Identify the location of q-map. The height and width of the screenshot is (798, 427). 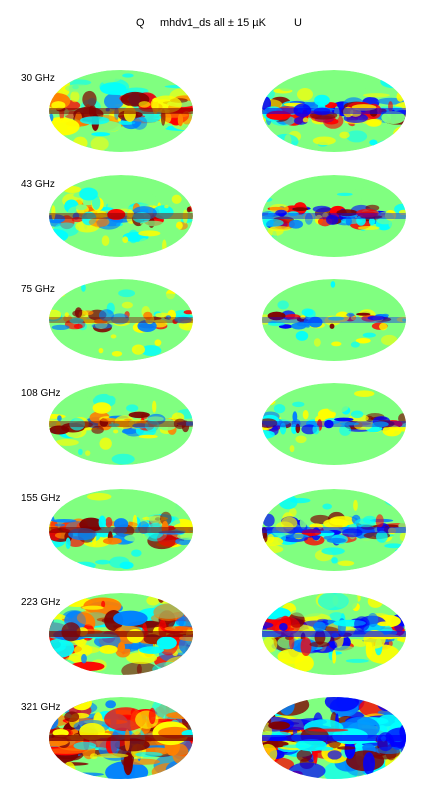
(121, 530).